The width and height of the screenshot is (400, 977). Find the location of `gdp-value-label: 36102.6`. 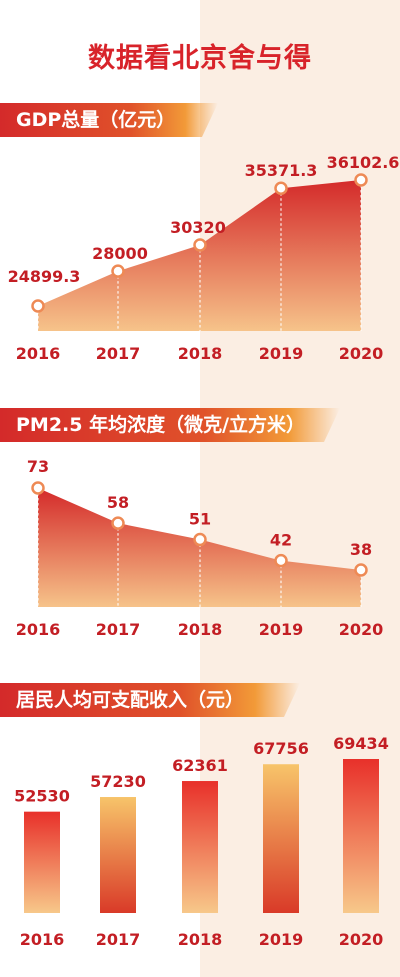

gdp-value-label: 36102.6 is located at coordinates (363, 162).